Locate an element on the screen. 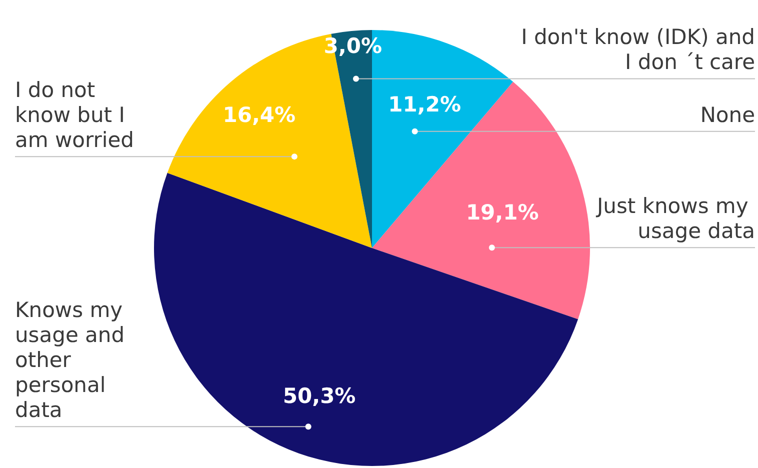  data-label: 16,4% is located at coordinates (259, 115).